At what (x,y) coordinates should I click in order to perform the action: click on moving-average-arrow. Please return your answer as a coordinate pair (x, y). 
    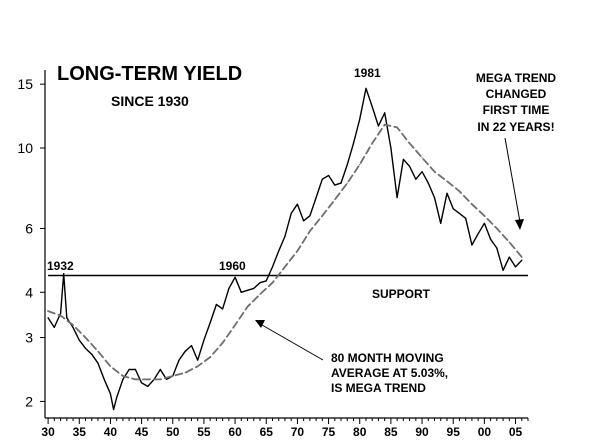
    Looking at the image, I should click on (289, 340).